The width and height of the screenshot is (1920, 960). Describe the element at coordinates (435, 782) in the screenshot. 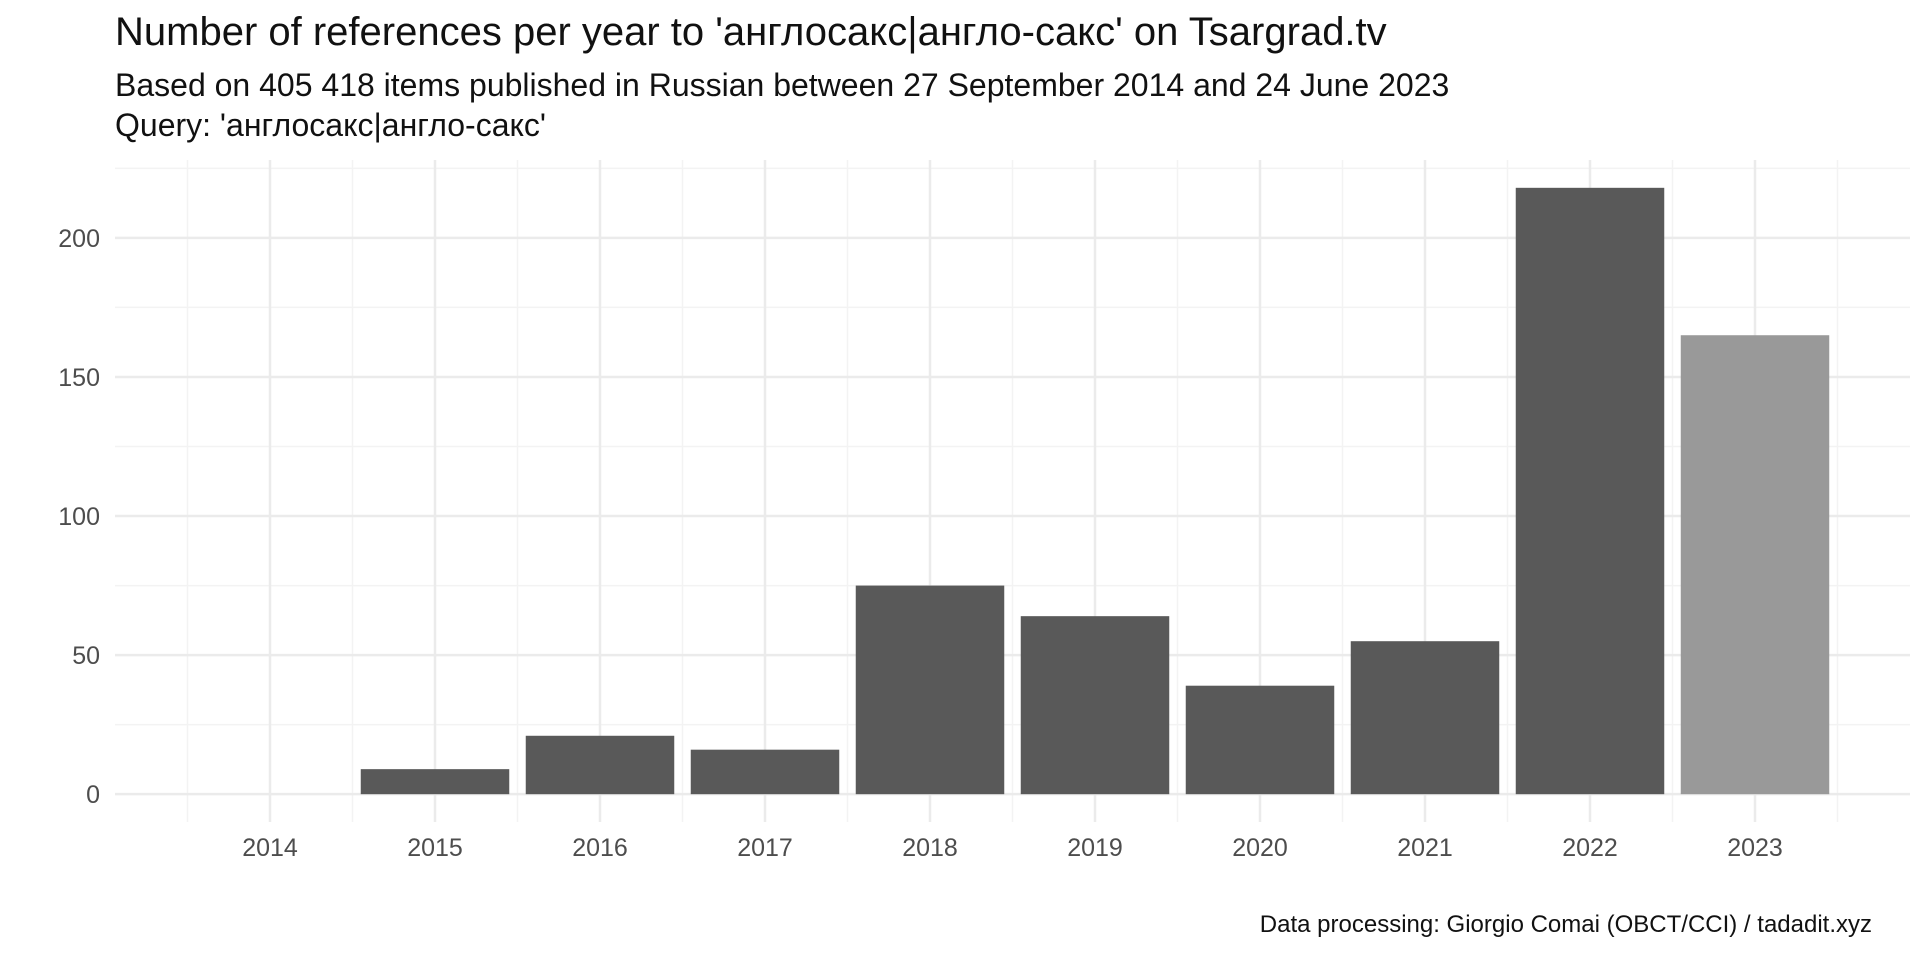

I see `bar-2015` at that location.